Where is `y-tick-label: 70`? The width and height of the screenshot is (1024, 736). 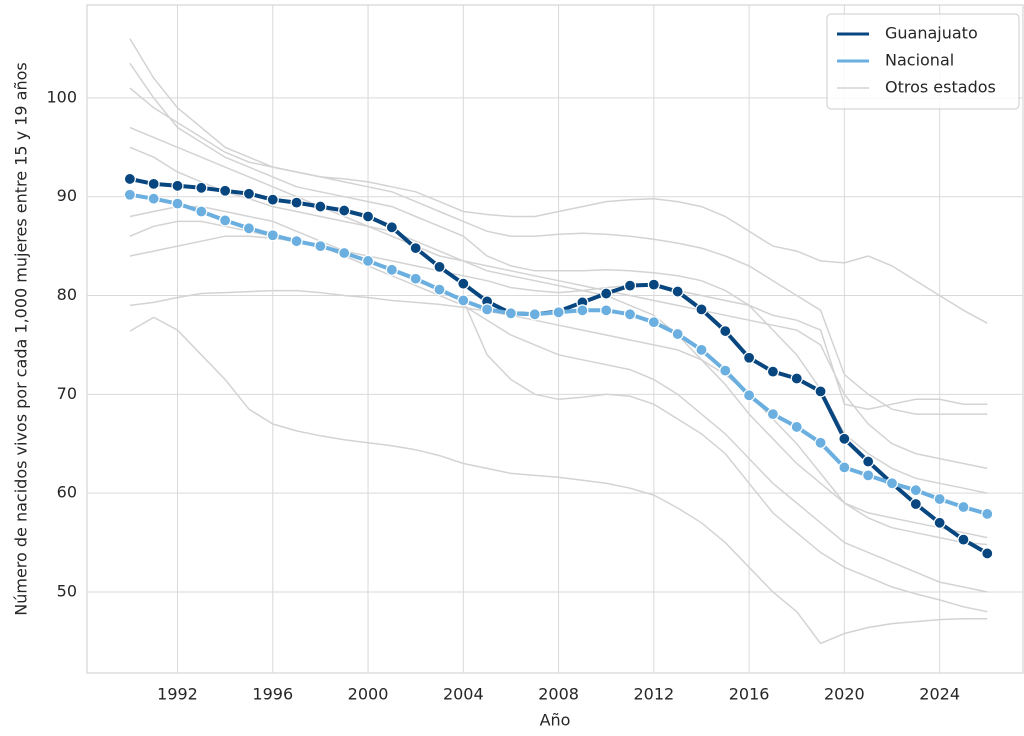 y-tick-label: 70 is located at coordinates (67, 393).